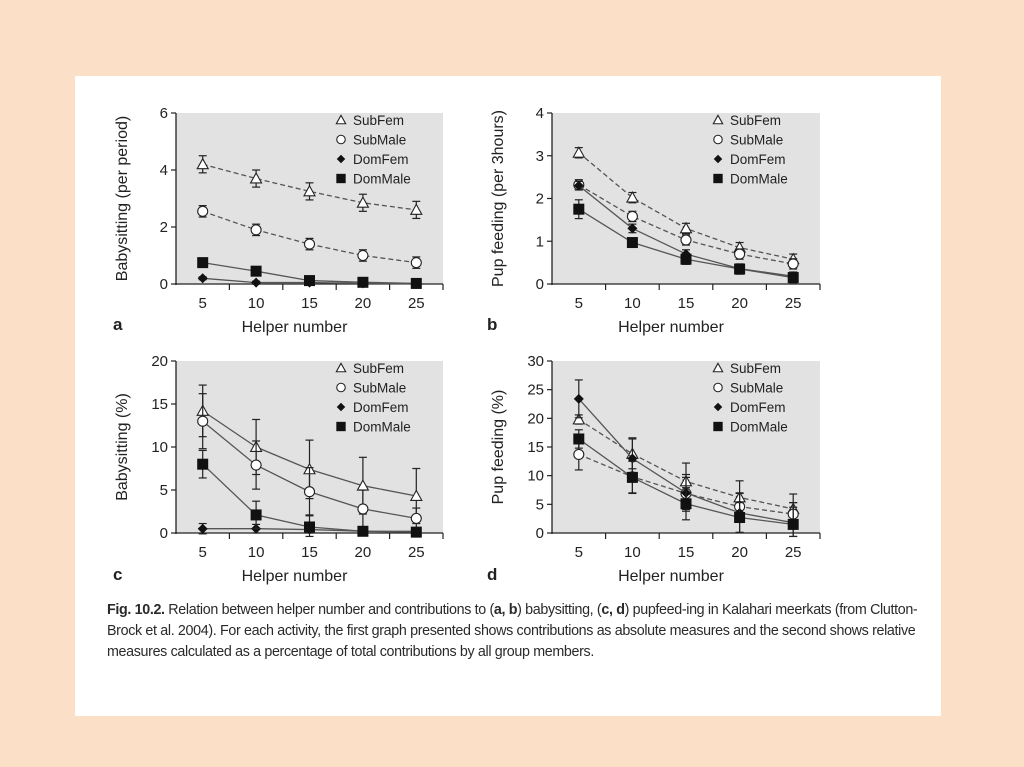  What do you see at coordinates (159, 404) in the screenshot?
I see `y-tick-label: 15` at bounding box center [159, 404].